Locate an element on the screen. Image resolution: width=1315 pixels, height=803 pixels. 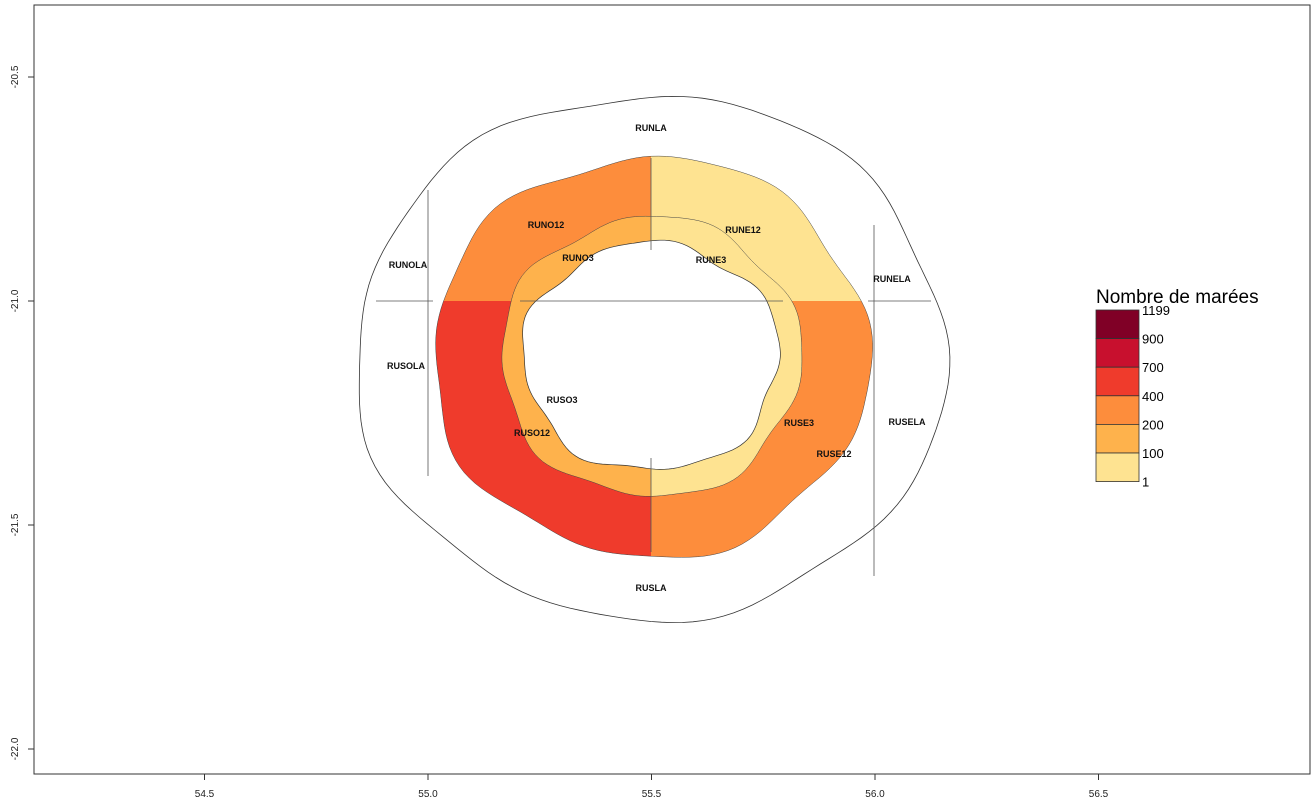
zone-label-rune12: RUNE12 is located at coordinates (743, 230).